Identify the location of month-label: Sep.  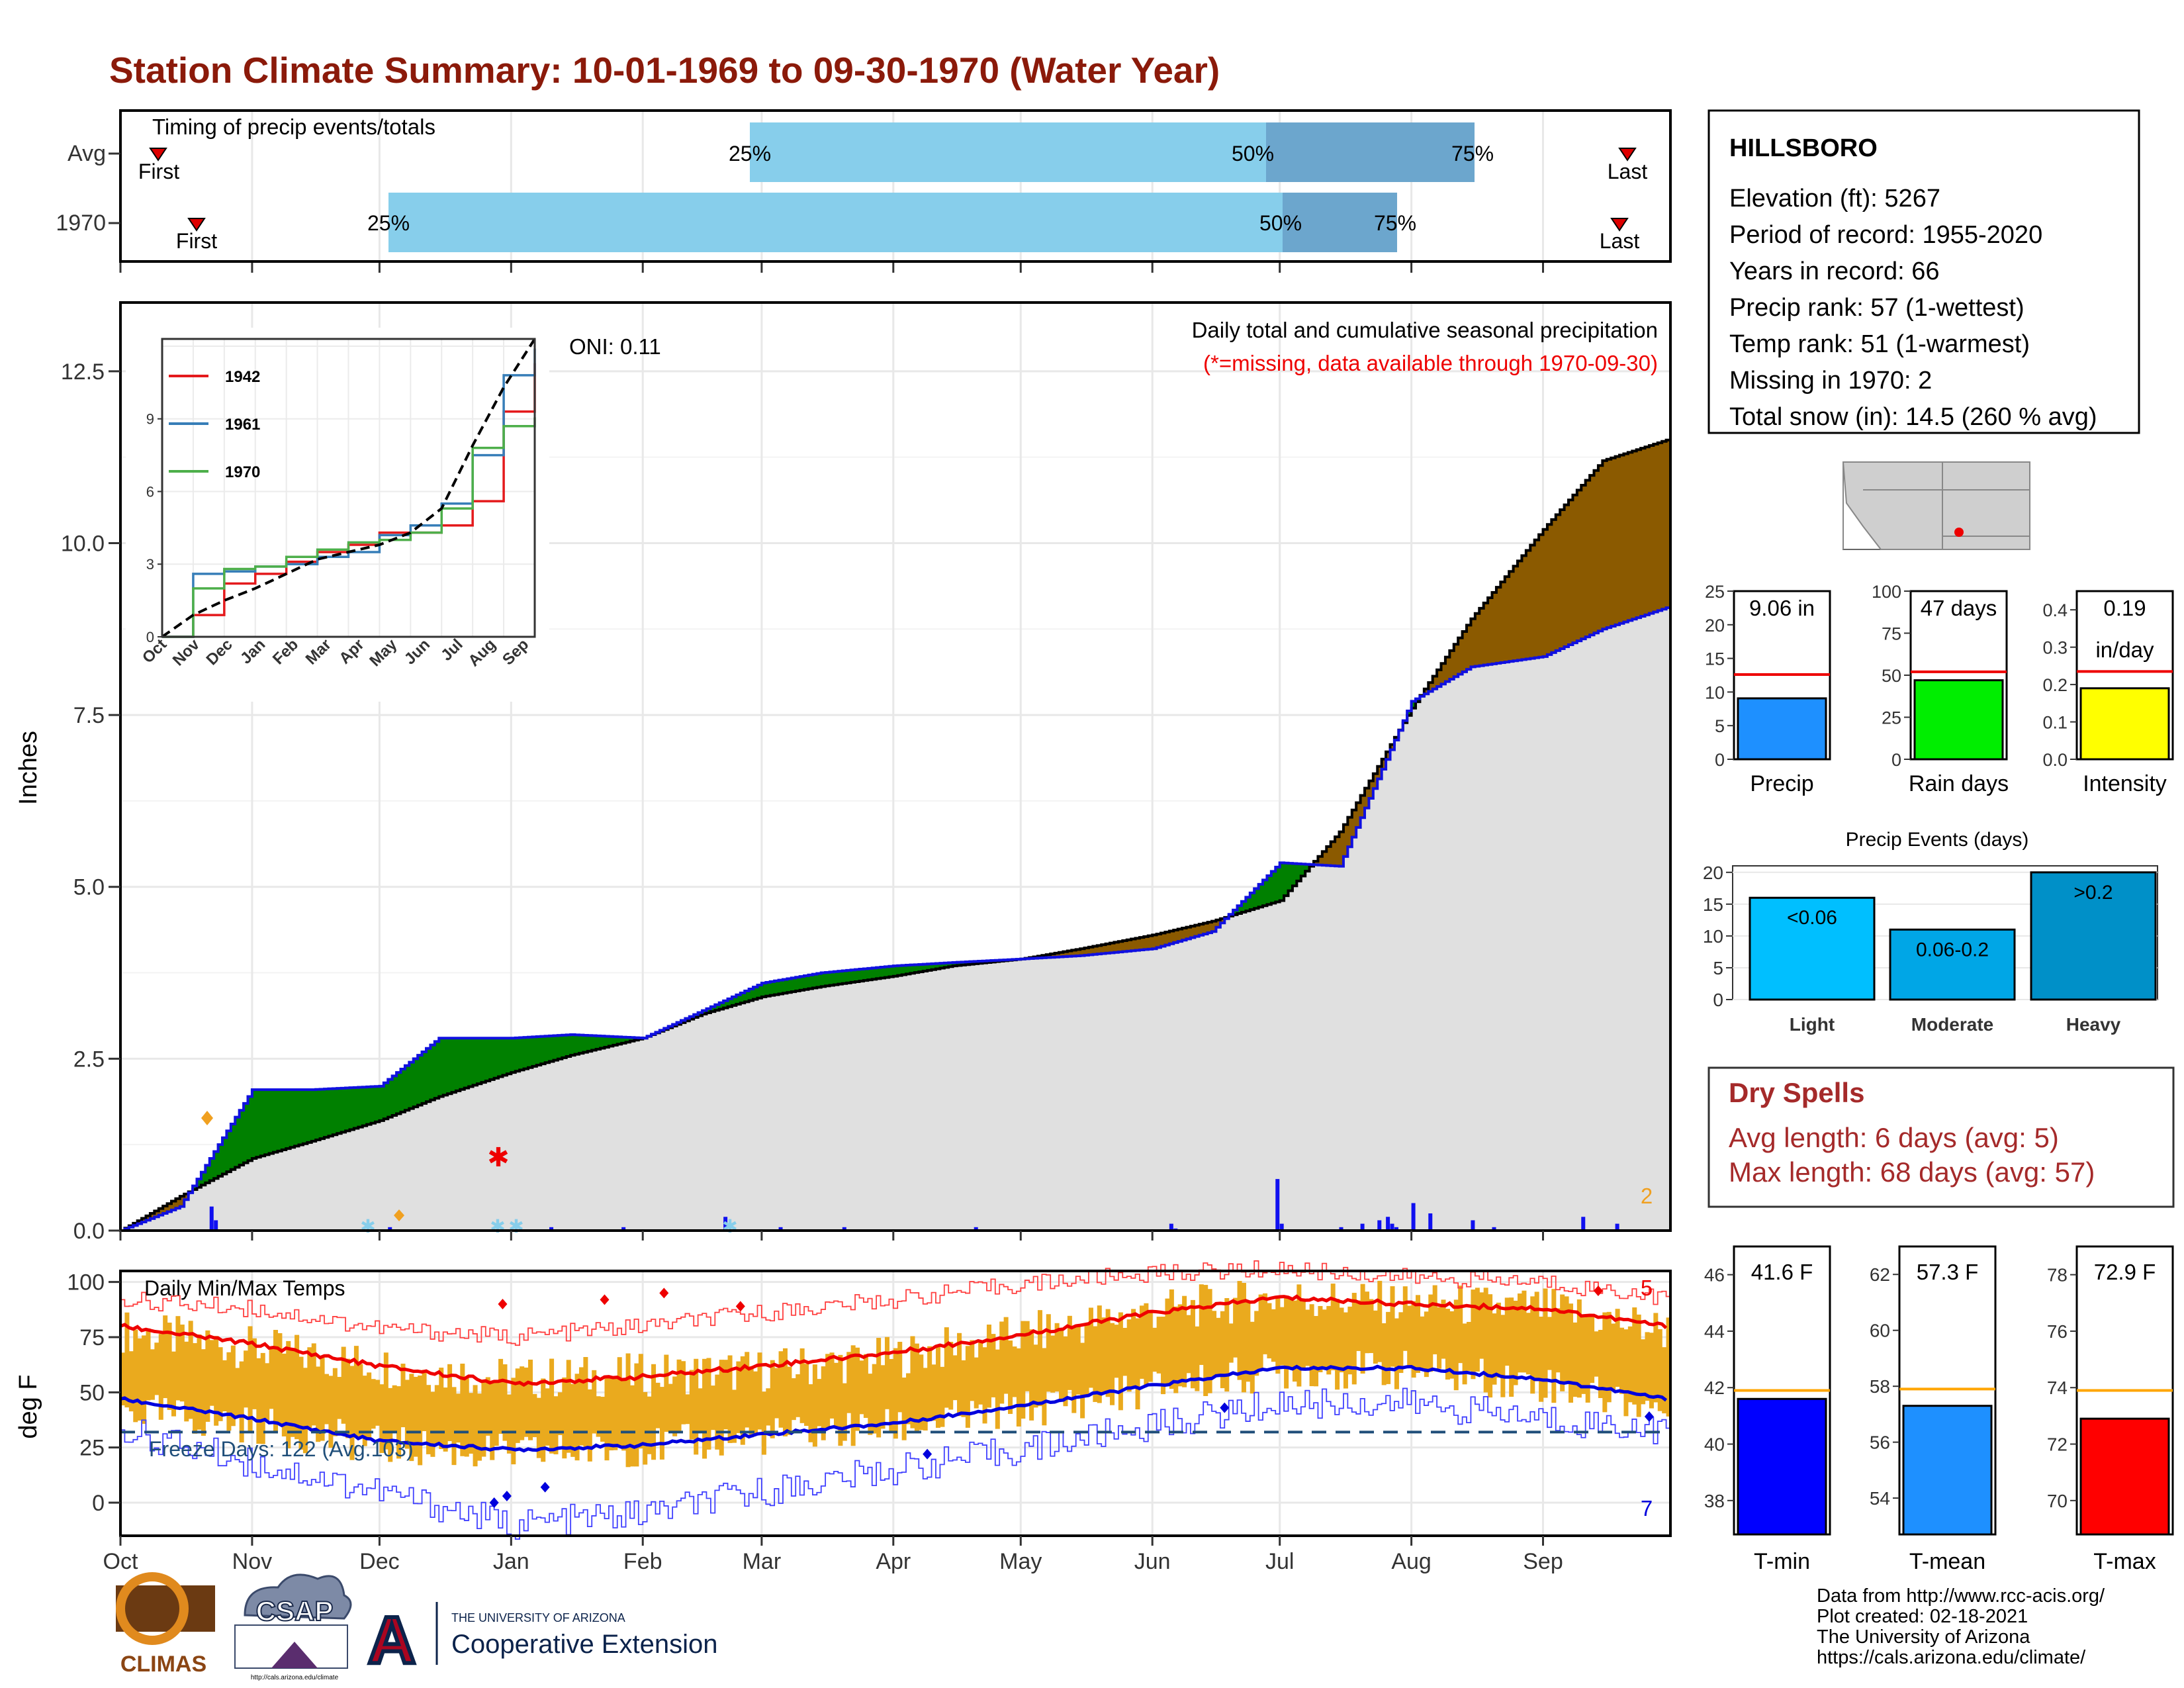
(1543, 1561).